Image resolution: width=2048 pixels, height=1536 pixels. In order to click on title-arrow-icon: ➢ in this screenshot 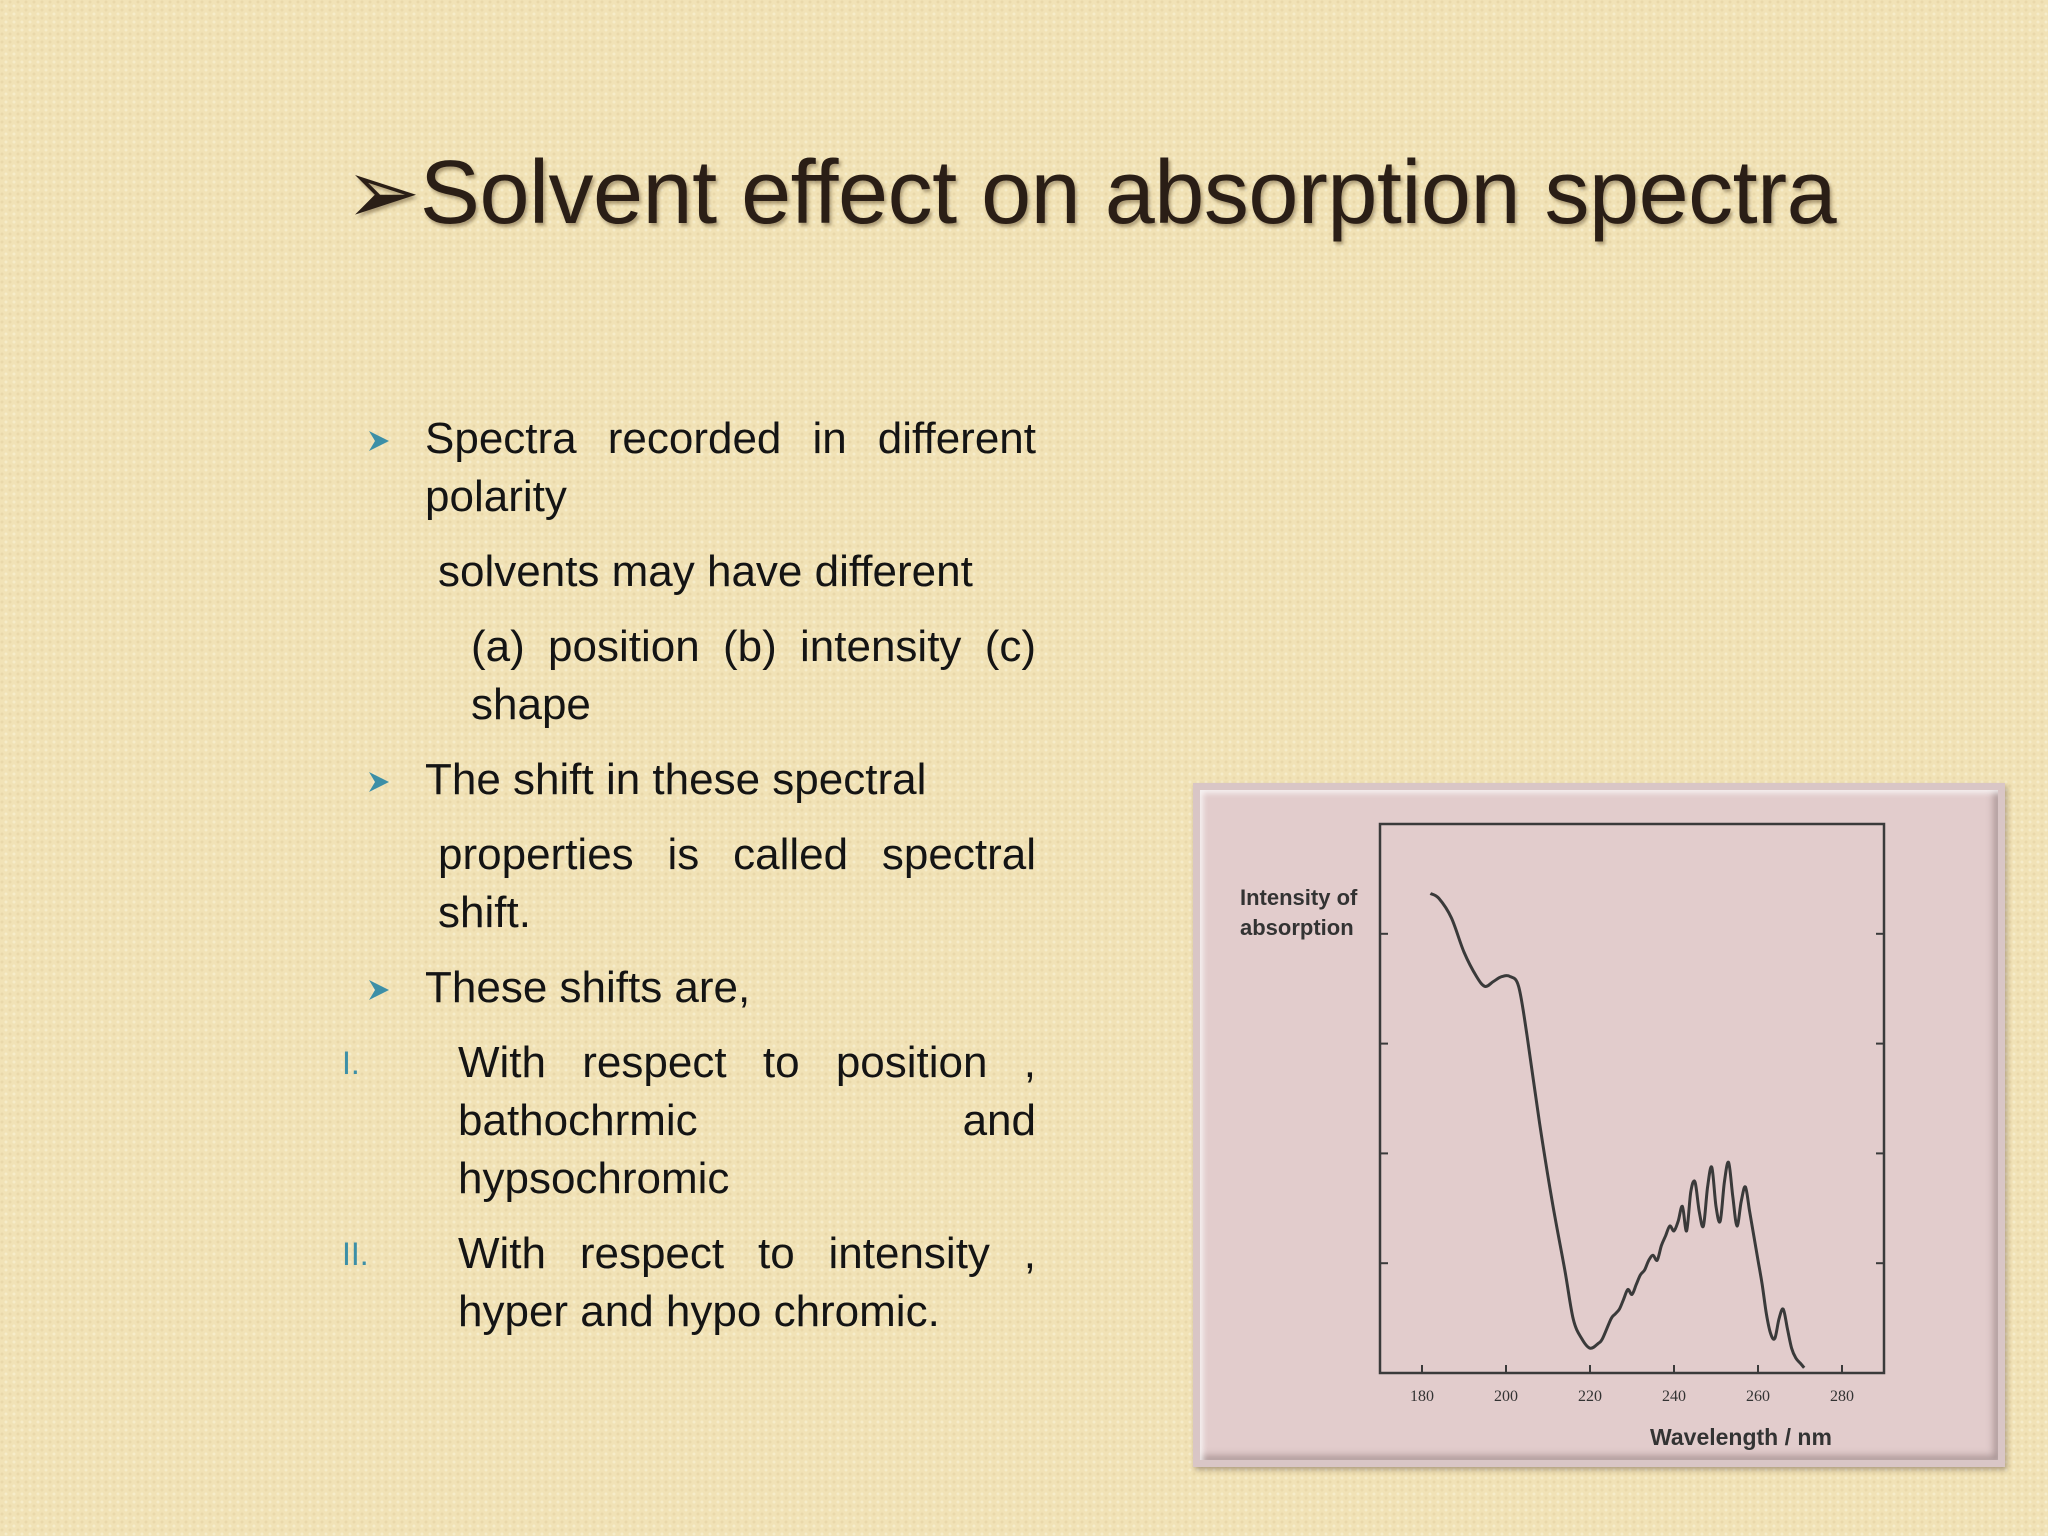, I will do `click(382, 193)`.